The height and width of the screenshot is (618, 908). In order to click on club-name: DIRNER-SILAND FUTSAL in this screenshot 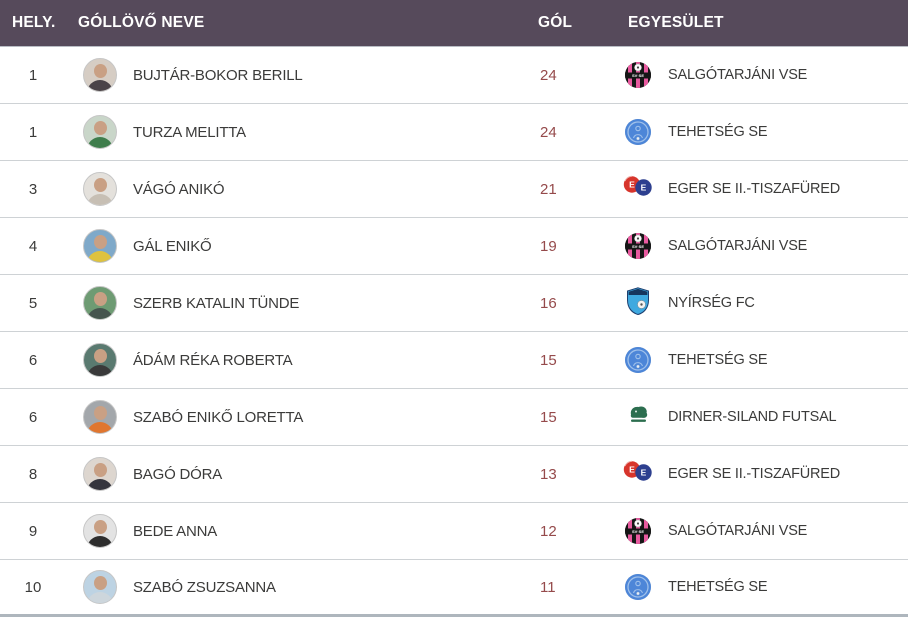, I will do `click(752, 417)`.